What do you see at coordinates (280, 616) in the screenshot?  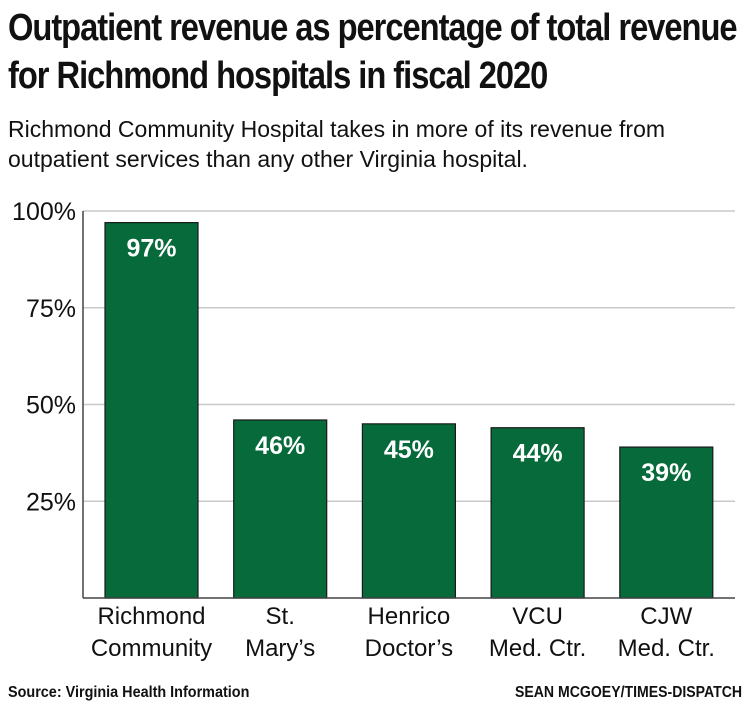 I see `category-label: St.` at bounding box center [280, 616].